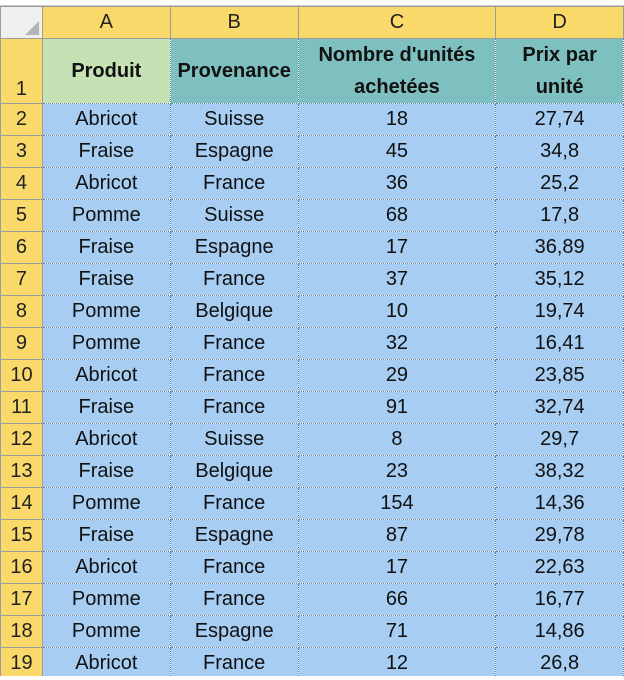 The height and width of the screenshot is (680, 624). Describe the element at coordinates (21, 343) in the screenshot. I see `row-header: 9` at that location.